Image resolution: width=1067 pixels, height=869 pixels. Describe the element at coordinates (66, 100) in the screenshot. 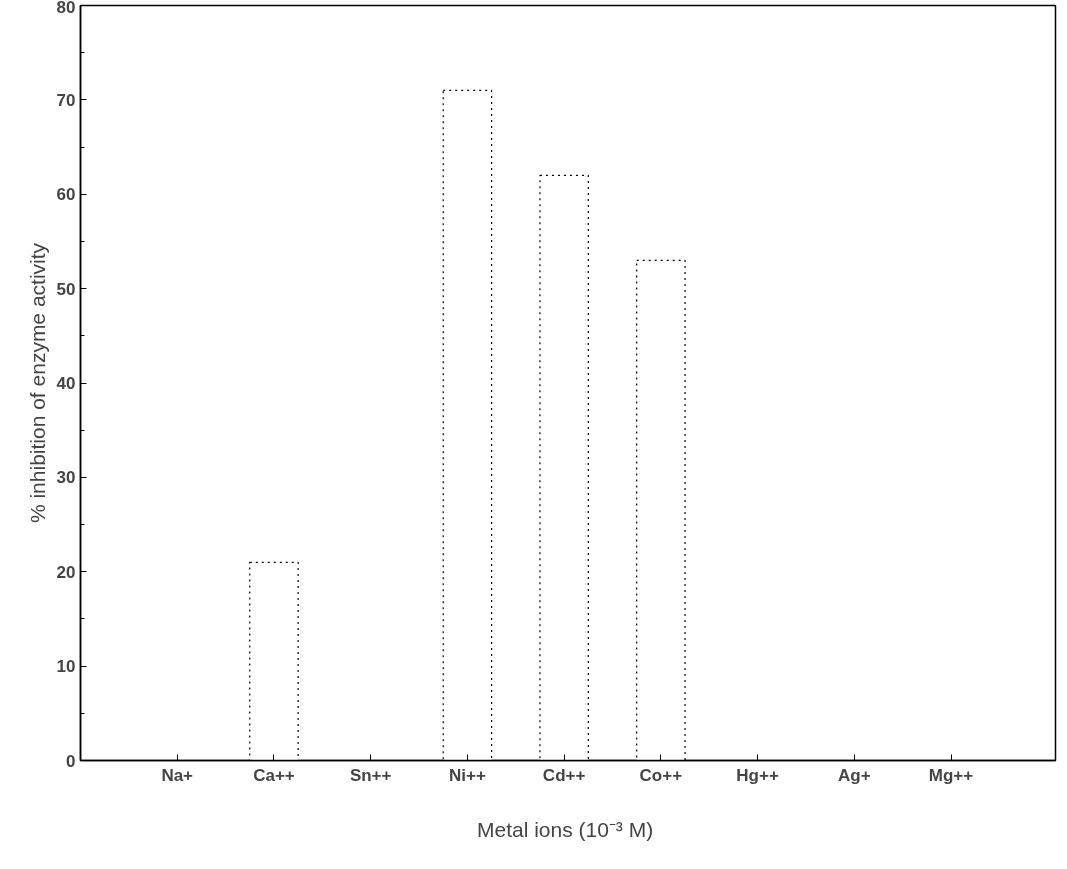

I see `y-tick-label: 70` at that location.